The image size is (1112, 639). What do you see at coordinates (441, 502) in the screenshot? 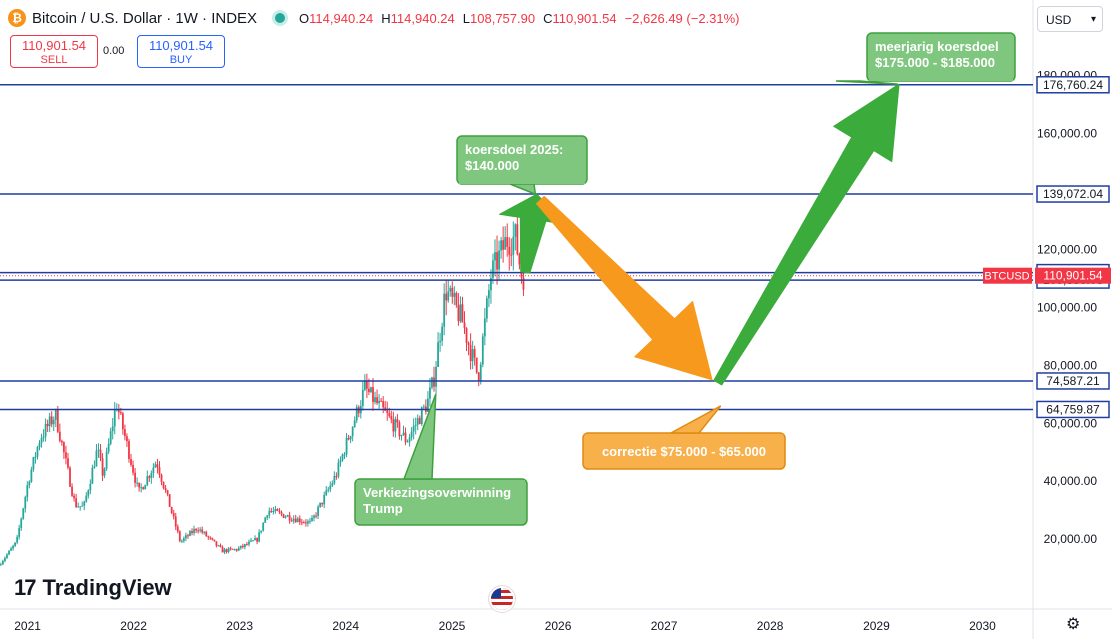
I see `election-win-box` at bounding box center [441, 502].